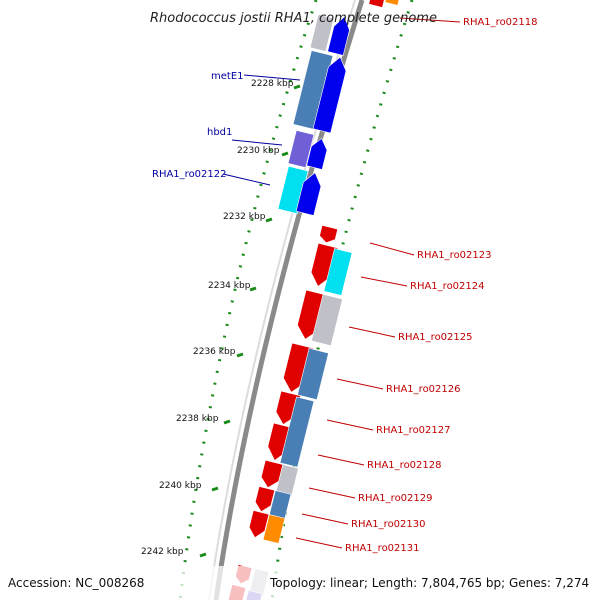 The image size is (600, 600). What do you see at coordinates (258, 151) in the screenshot?
I see `scale-tick-label: 2230 kbp` at bounding box center [258, 151].